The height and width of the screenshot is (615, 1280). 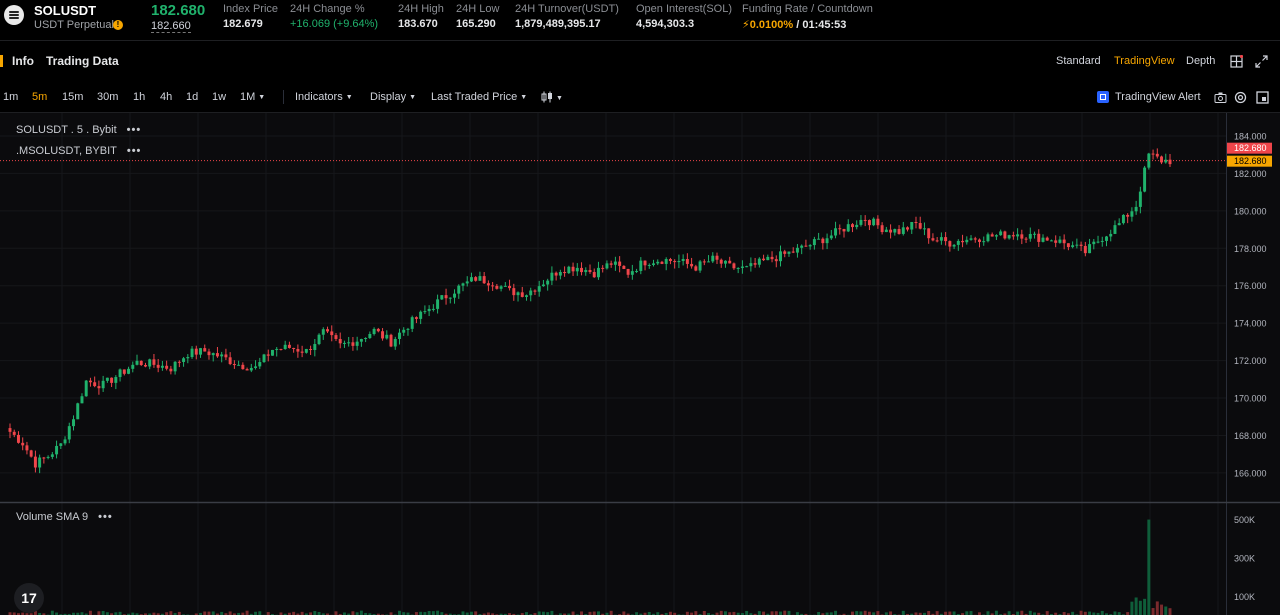 I want to click on interval-30m: 30m, so click(x=108, y=97).